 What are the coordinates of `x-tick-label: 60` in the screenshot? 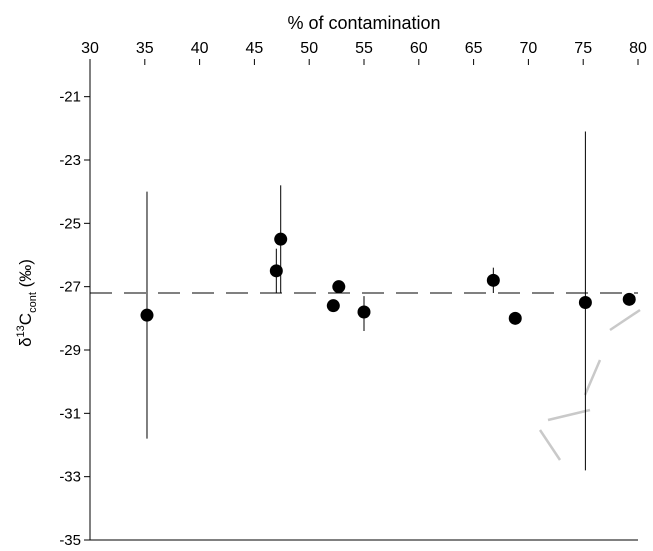 It's located at (419, 48).